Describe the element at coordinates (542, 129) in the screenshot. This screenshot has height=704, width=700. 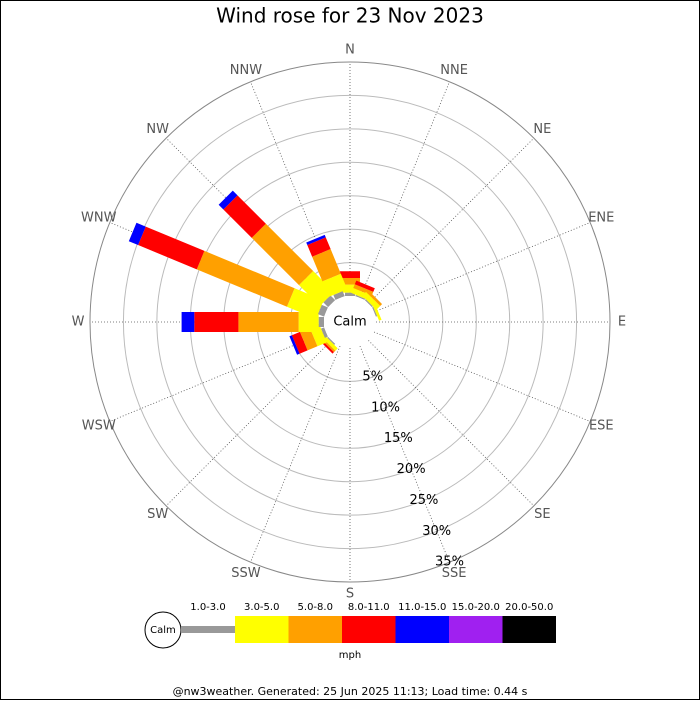
I see `direction-label: NE` at that location.